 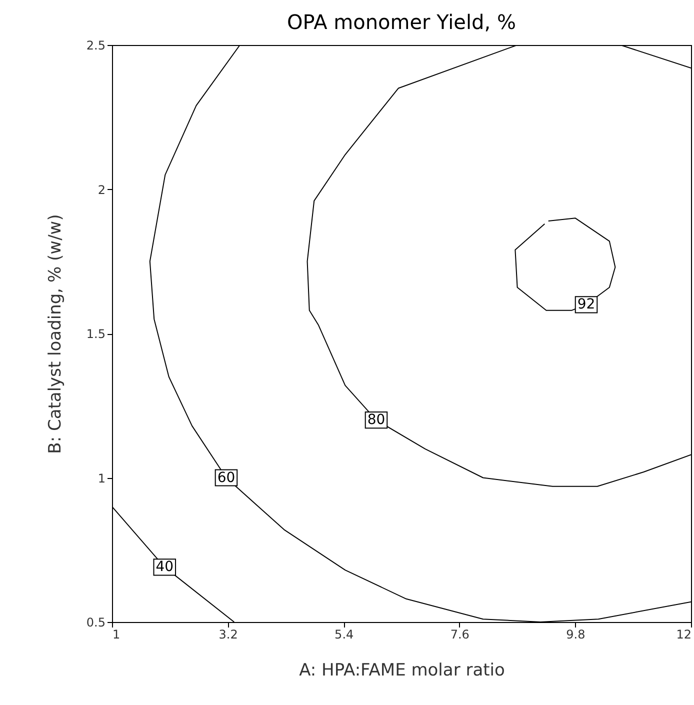 What do you see at coordinates (586, 304) in the screenshot?
I see `series-label: 92` at bounding box center [586, 304].